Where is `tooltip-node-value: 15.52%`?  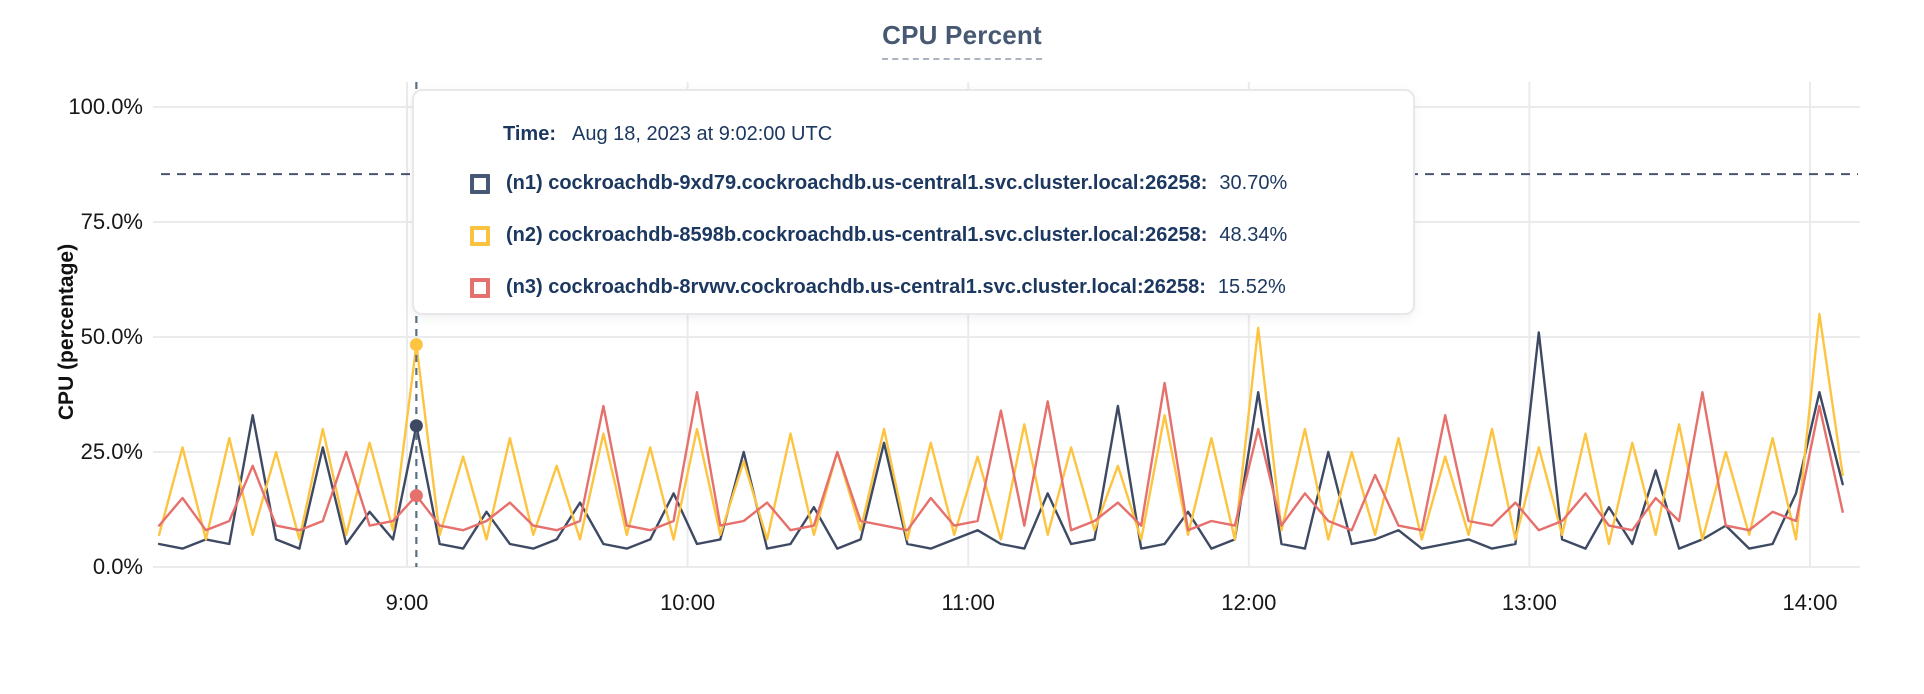
tooltip-node-value: 15.52% is located at coordinates (1251, 287).